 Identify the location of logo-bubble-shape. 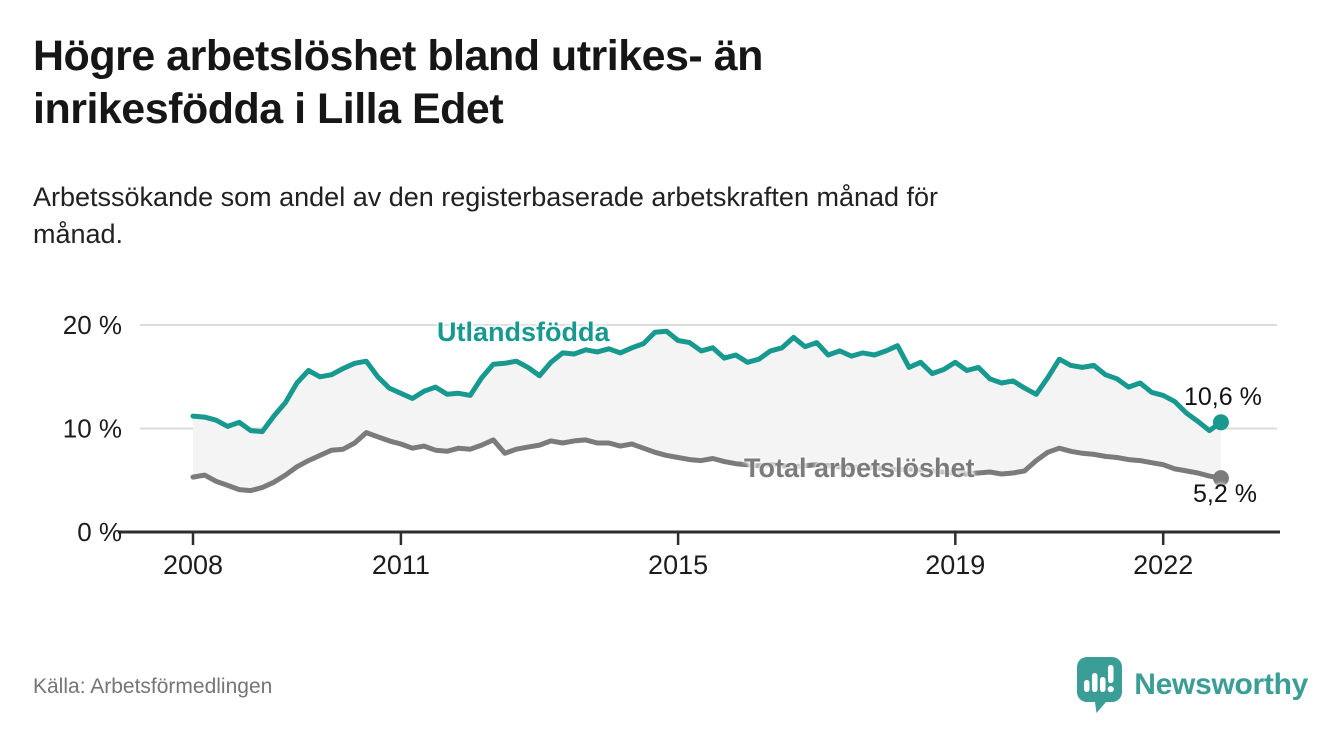
(1100, 685).